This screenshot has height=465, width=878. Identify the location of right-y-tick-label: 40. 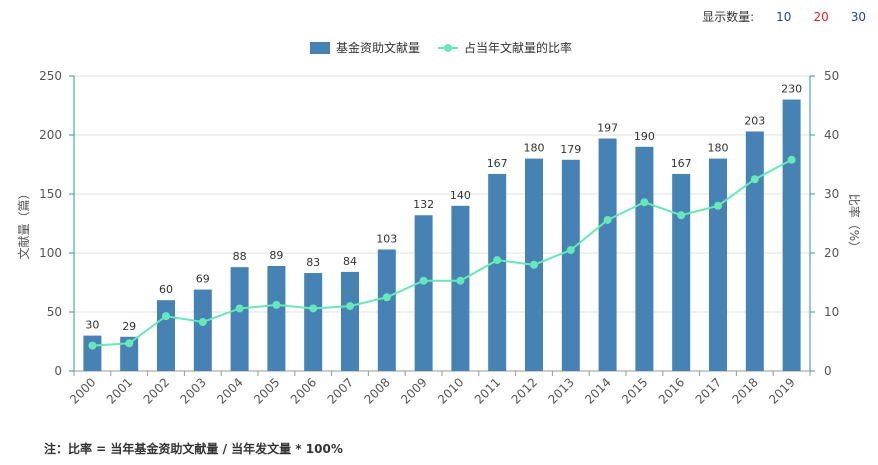
(831, 135).